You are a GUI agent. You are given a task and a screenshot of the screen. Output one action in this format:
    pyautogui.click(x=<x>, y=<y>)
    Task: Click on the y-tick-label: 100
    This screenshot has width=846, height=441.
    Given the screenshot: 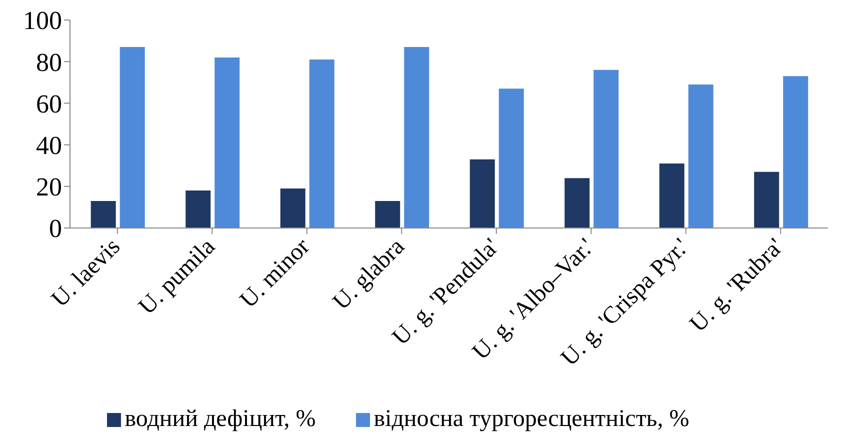 What is the action you would take?
    pyautogui.click(x=42, y=21)
    